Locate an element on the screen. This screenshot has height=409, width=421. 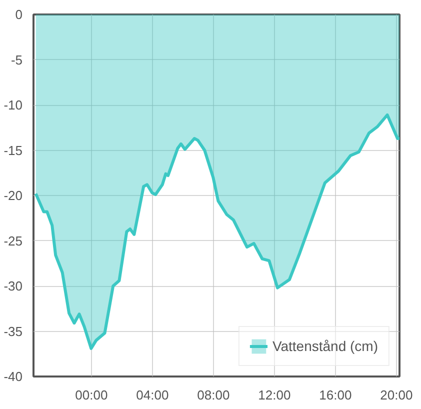
legend-label: Vattenstånd (cm) is located at coordinates (325, 346).